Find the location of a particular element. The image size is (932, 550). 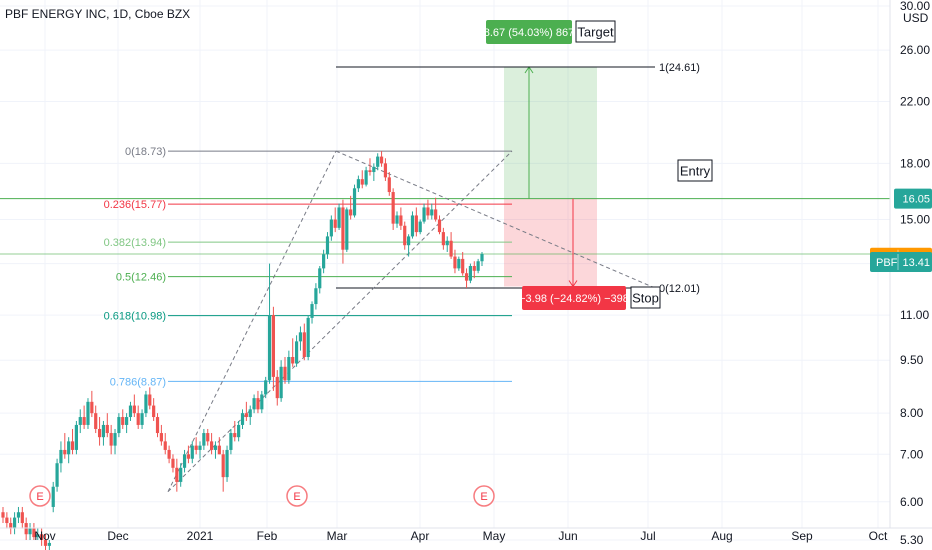

stop-annotation-box is located at coordinates (645, 297).